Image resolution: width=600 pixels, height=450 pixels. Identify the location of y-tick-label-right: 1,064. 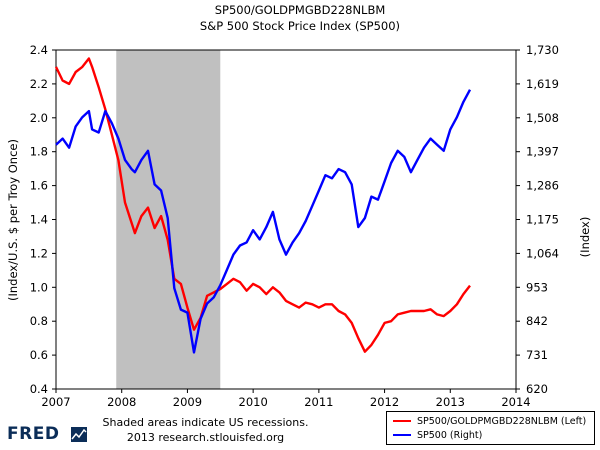
(542, 253).